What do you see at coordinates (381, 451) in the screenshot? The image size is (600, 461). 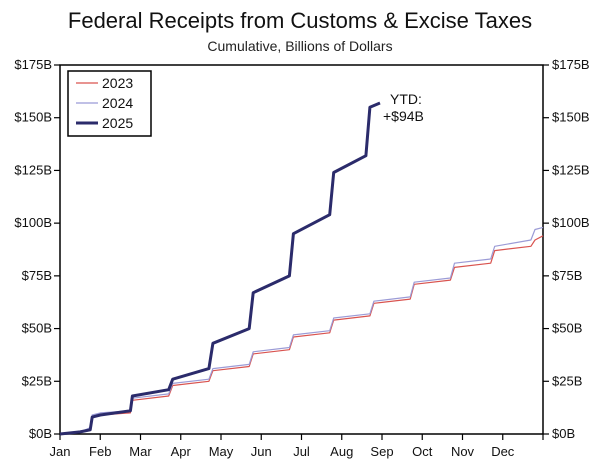 I see `x-tick-label: Sep` at bounding box center [381, 451].